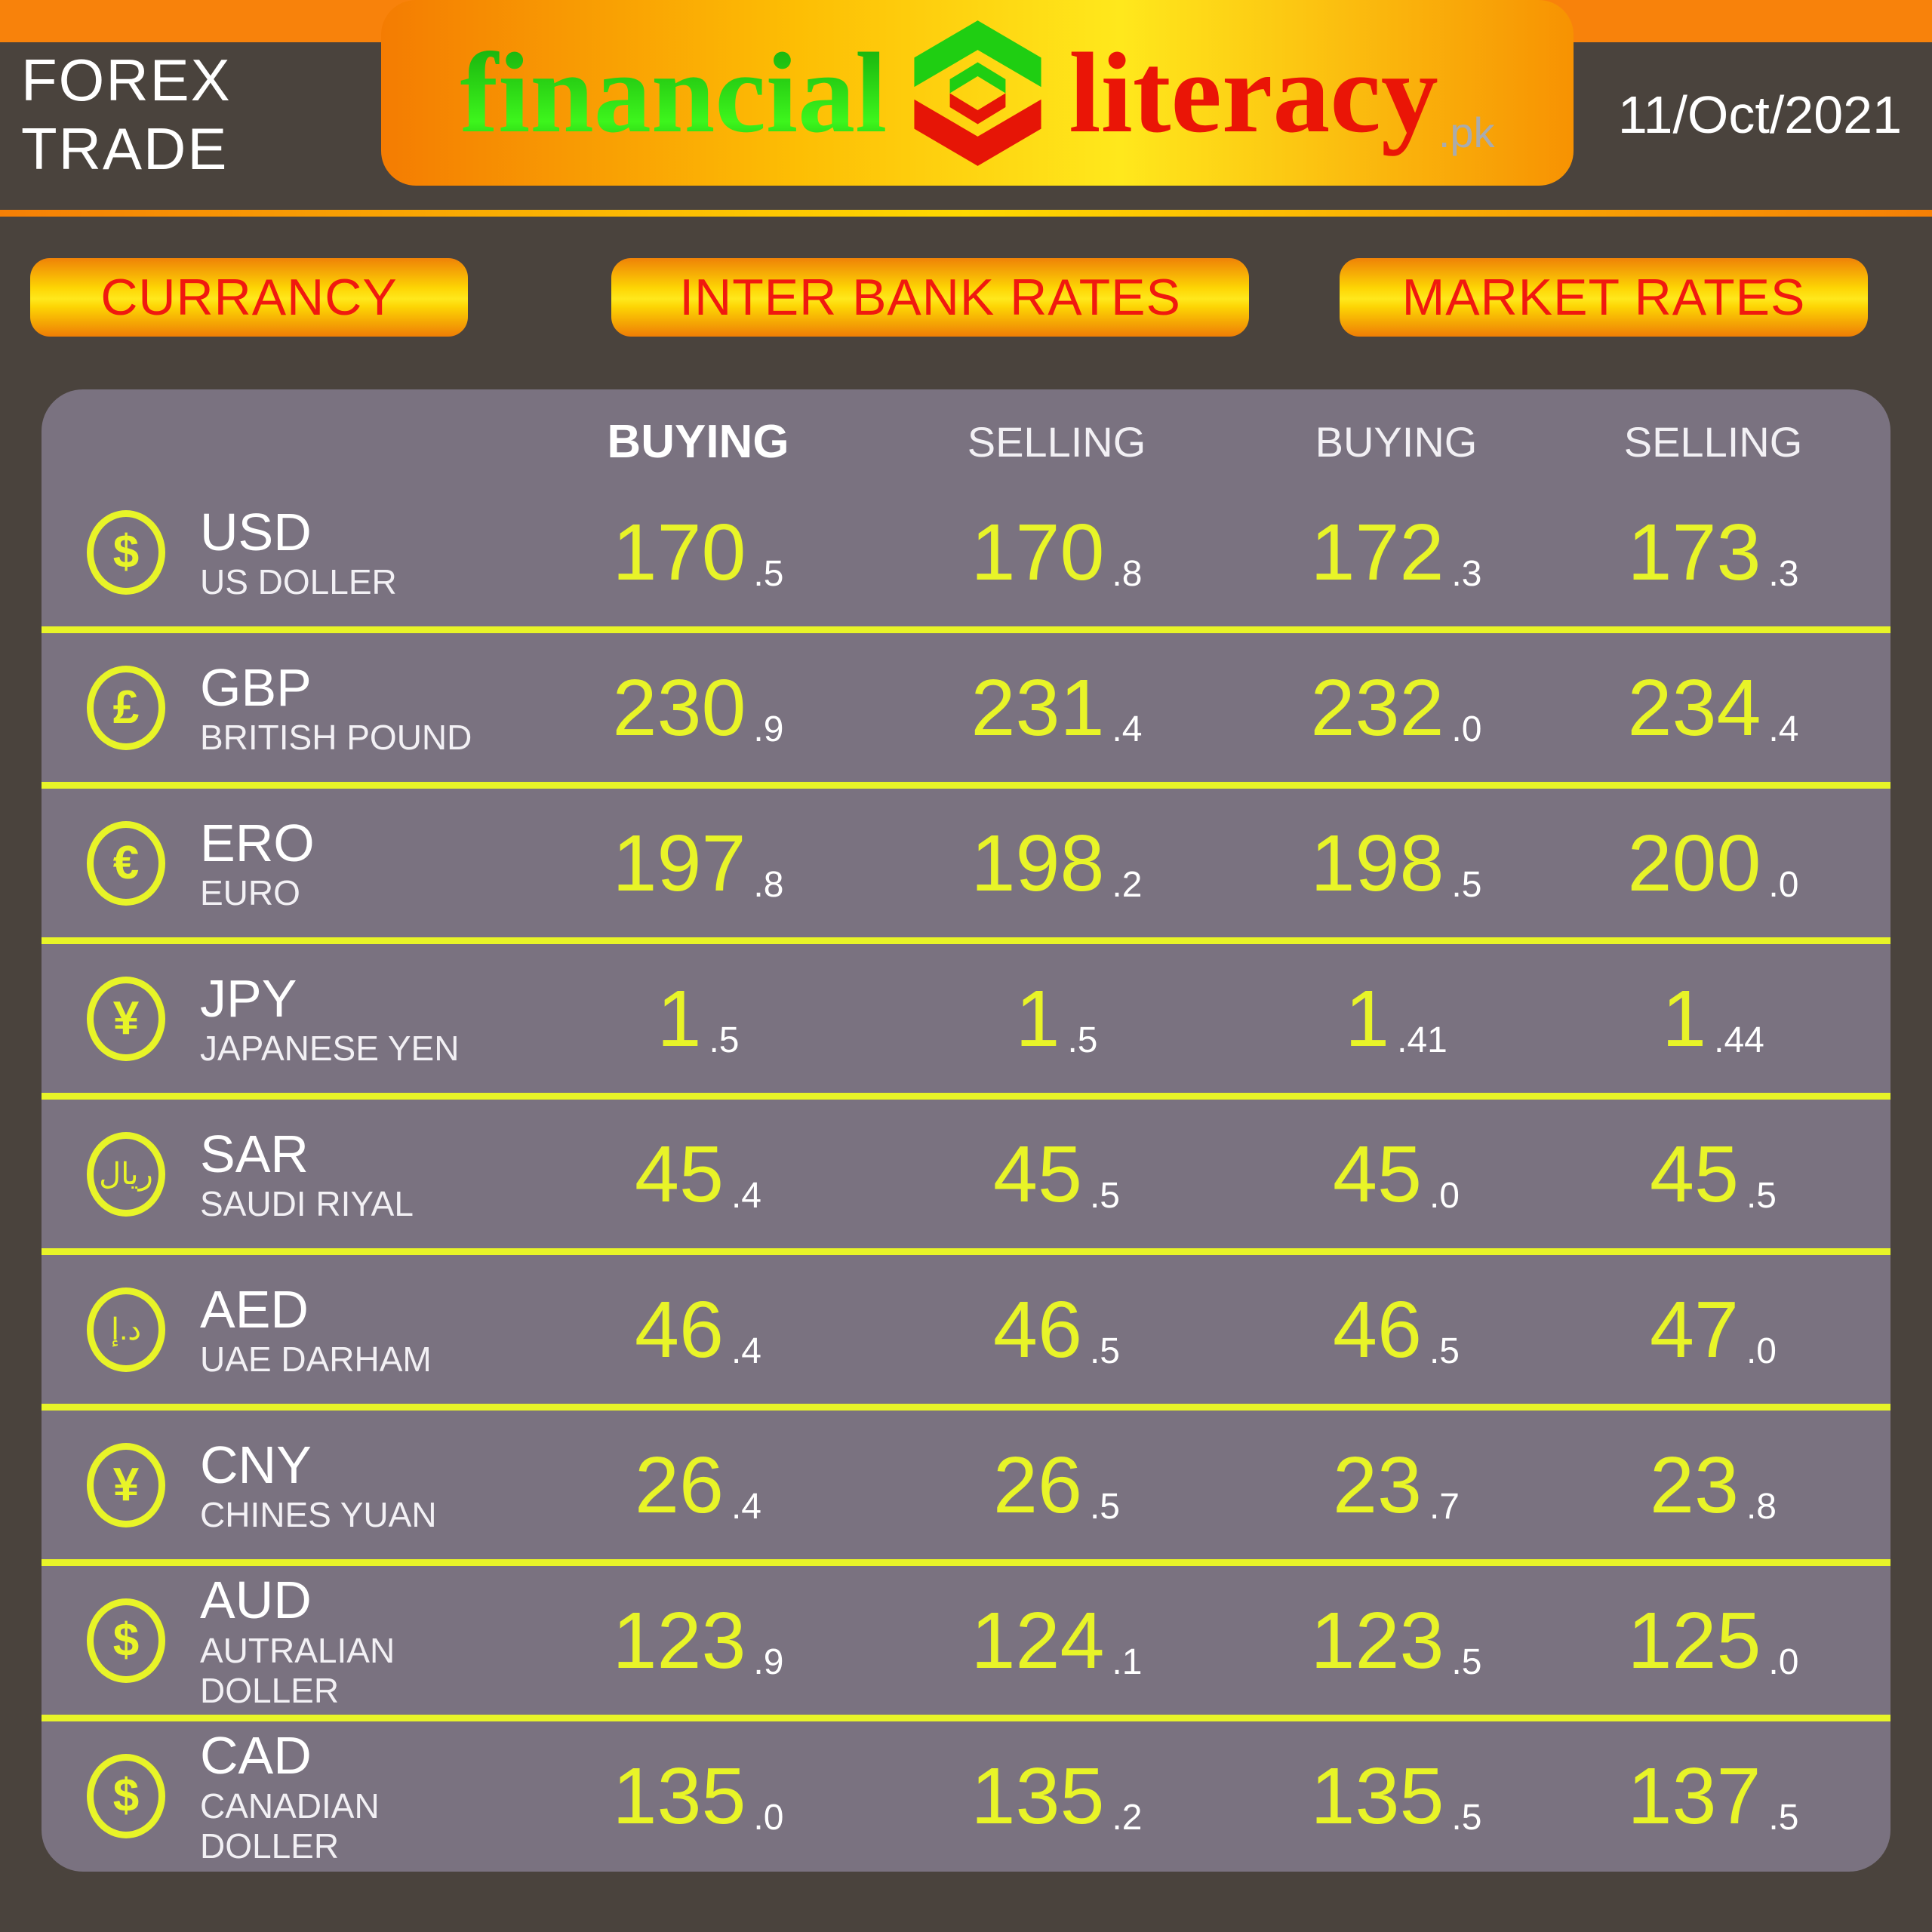  What do you see at coordinates (290, 1826) in the screenshot?
I see `currency-full-name: CANADIAN DOLLER` at bounding box center [290, 1826].